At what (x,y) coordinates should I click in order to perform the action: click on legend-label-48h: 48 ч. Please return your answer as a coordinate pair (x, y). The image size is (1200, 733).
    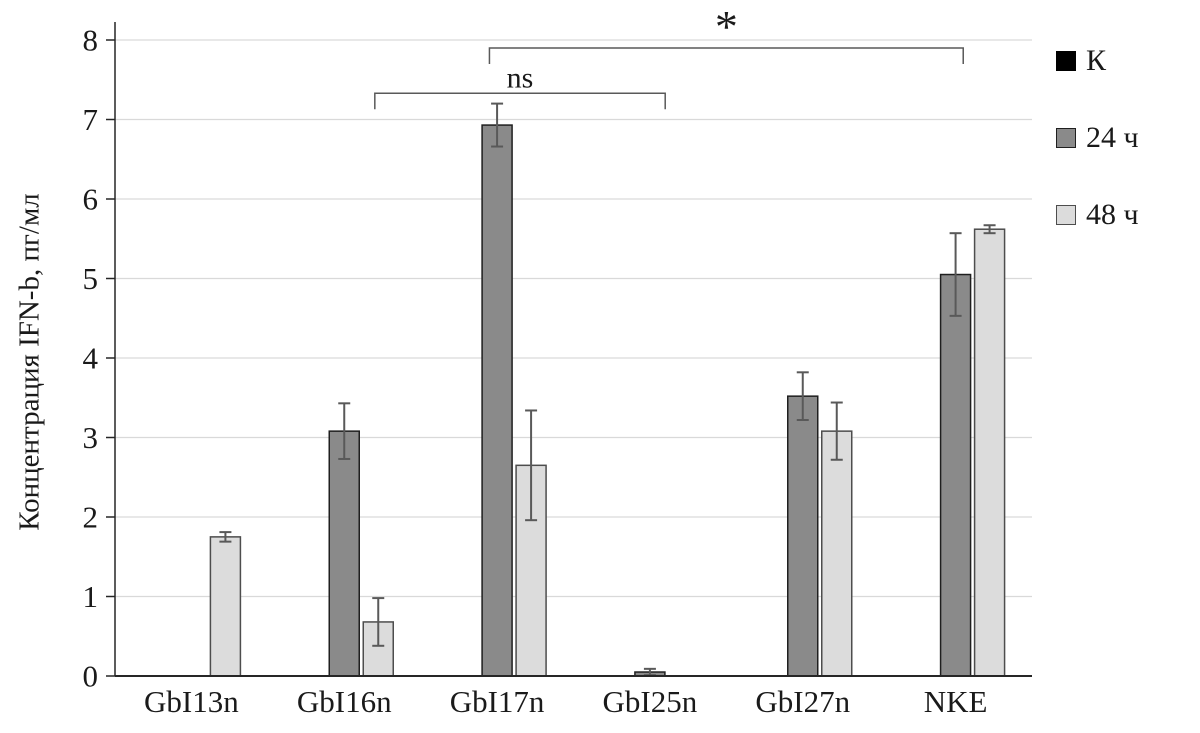
    Looking at the image, I should click on (1112, 214).